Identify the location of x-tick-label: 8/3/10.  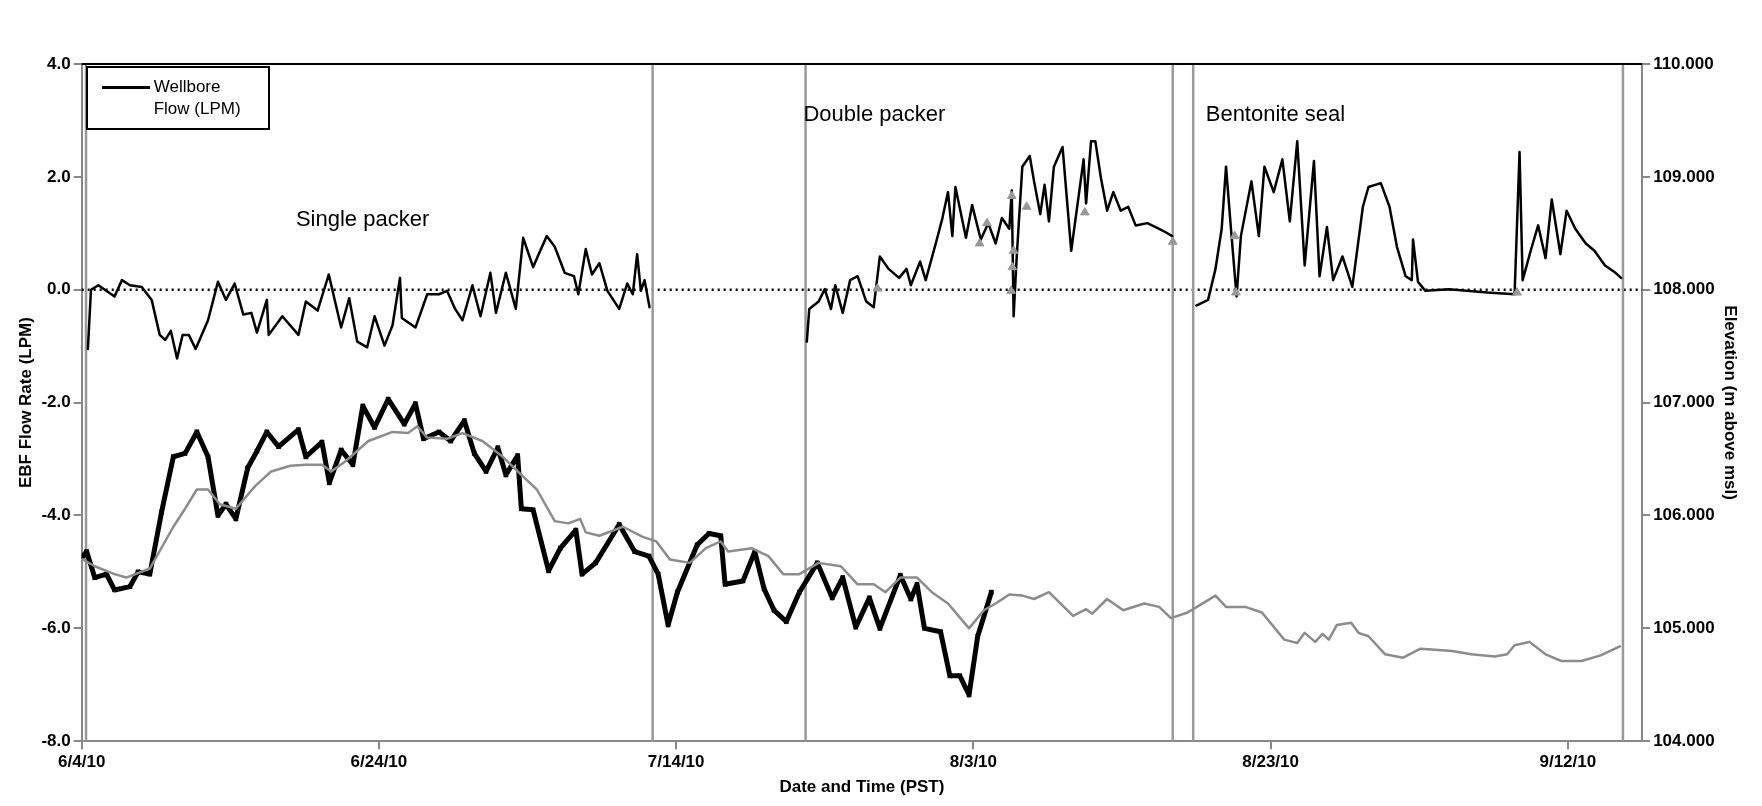
(973, 762).